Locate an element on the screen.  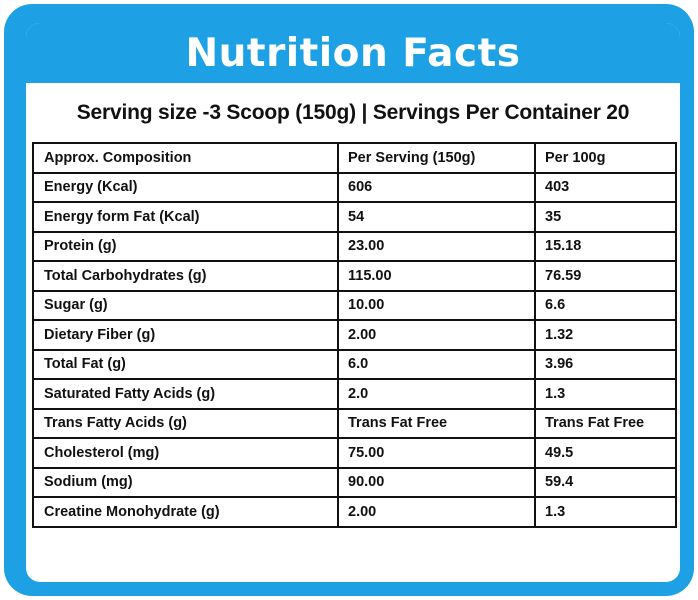
nutrient-name-cell: Trans Fatty Acids (g) is located at coordinates (185, 423).